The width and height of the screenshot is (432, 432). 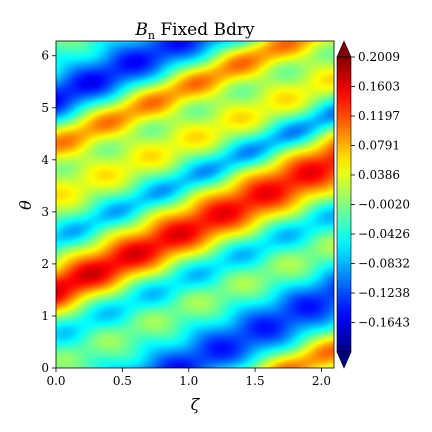 I want to click on colorbar-extend-bottom, so click(x=344, y=360).